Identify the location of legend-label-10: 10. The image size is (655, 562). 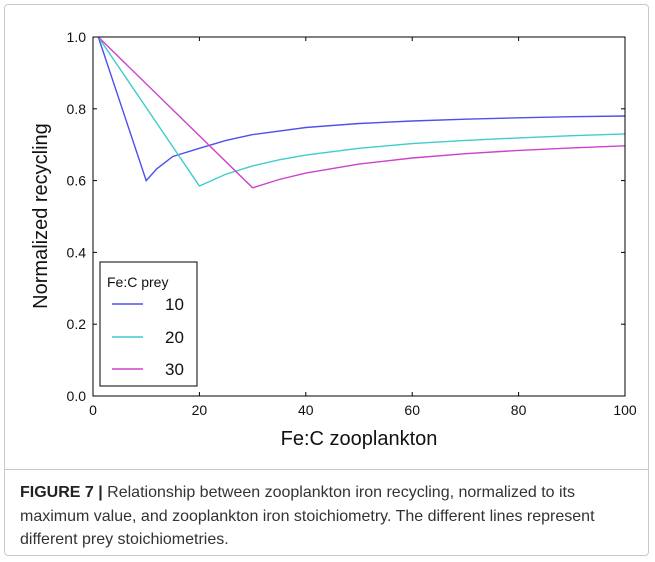
(174, 304).